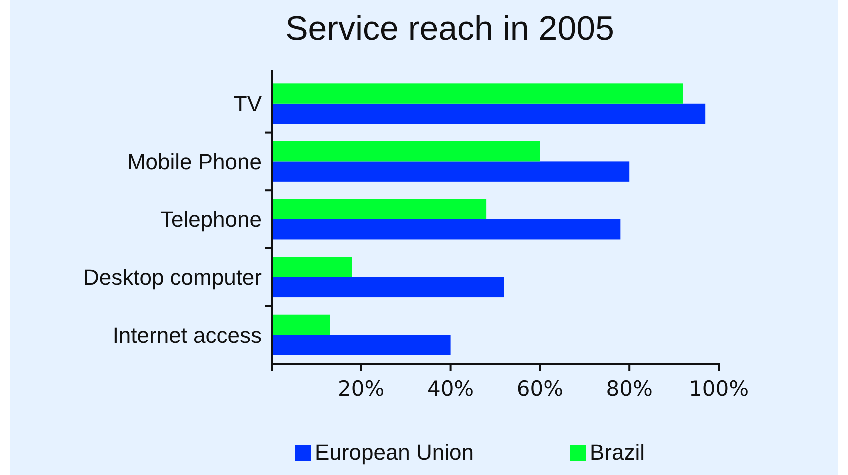 The image size is (848, 475). Describe the element at coordinates (618, 452) in the screenshot. I see `legend-label: Brazil` at that location.